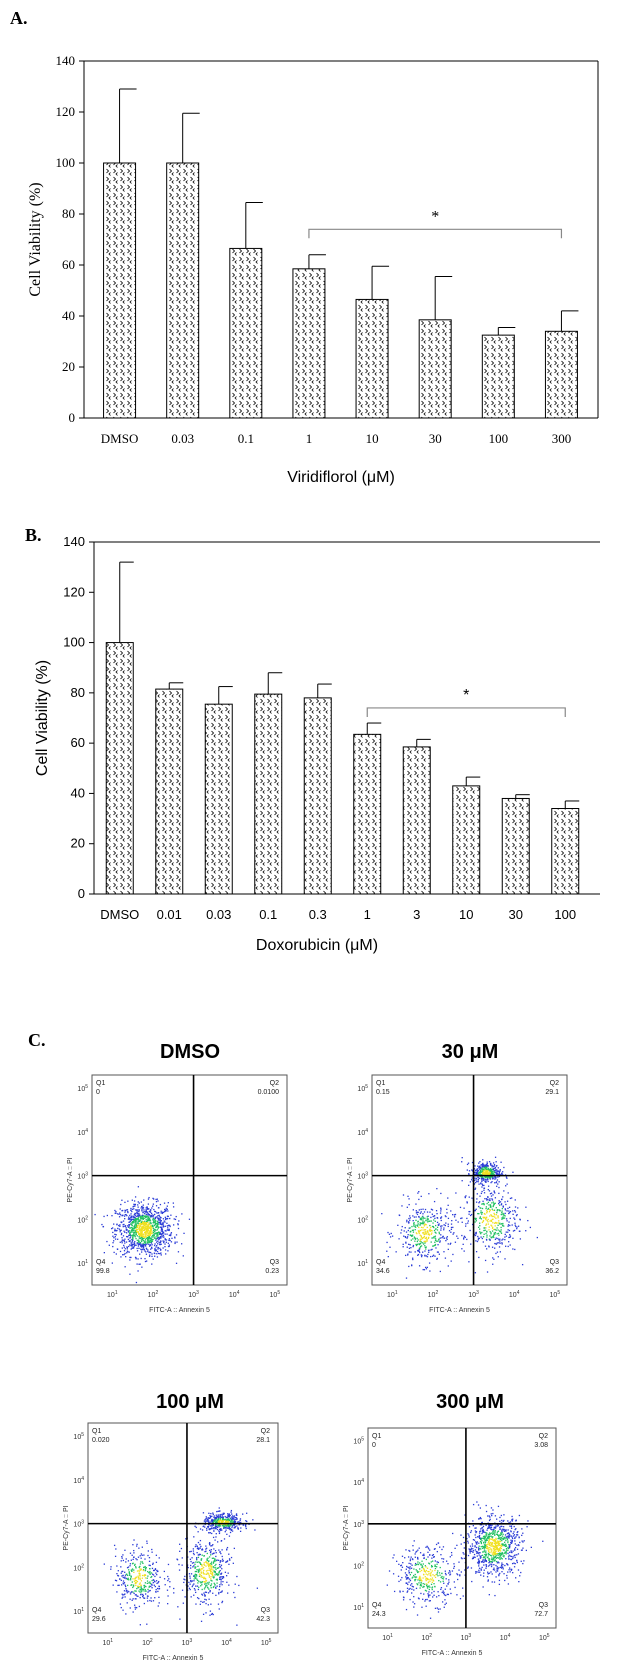 The width and height of the screenshot is (627, 1660). I want to click on significance-bracket, so click(466, 712).